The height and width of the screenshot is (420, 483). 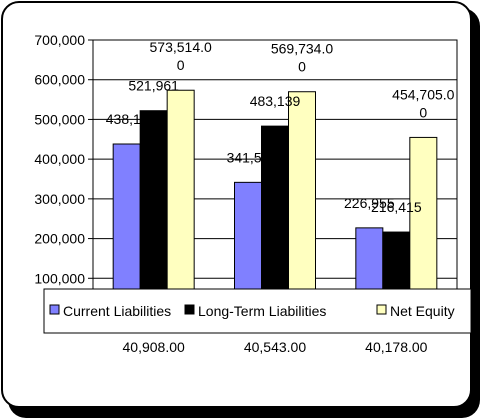 I want to click on legend-box, so click(x=257, y=311).